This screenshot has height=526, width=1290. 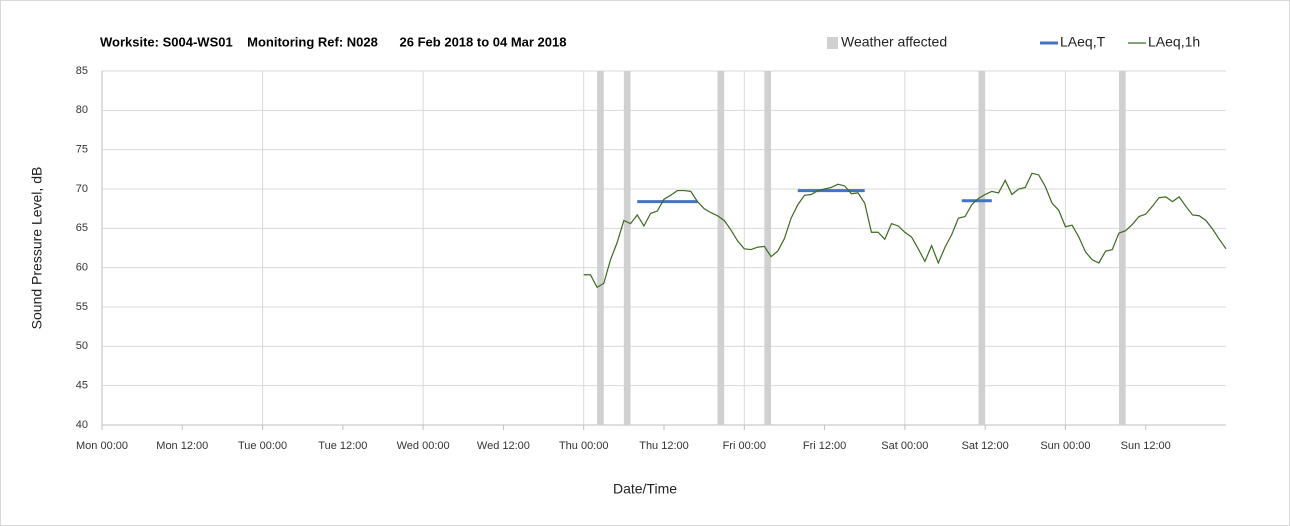 I want to click on y-tick-label: 60, so click(x=82, y=268).